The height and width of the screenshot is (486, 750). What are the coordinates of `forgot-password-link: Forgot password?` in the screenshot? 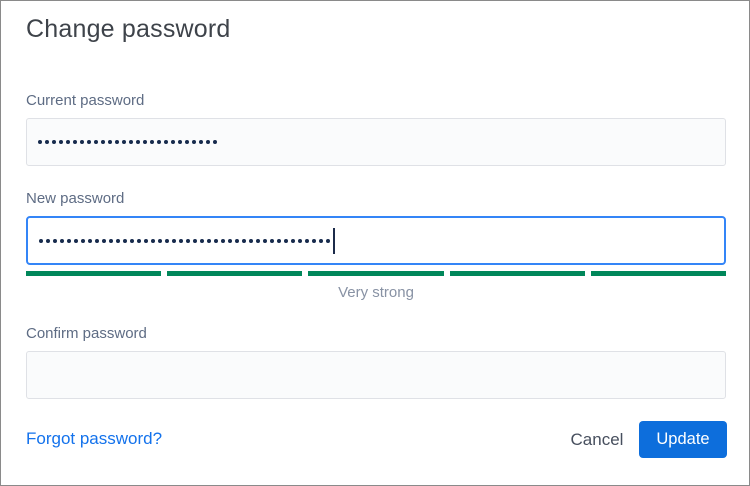 It's located at (94, 438).